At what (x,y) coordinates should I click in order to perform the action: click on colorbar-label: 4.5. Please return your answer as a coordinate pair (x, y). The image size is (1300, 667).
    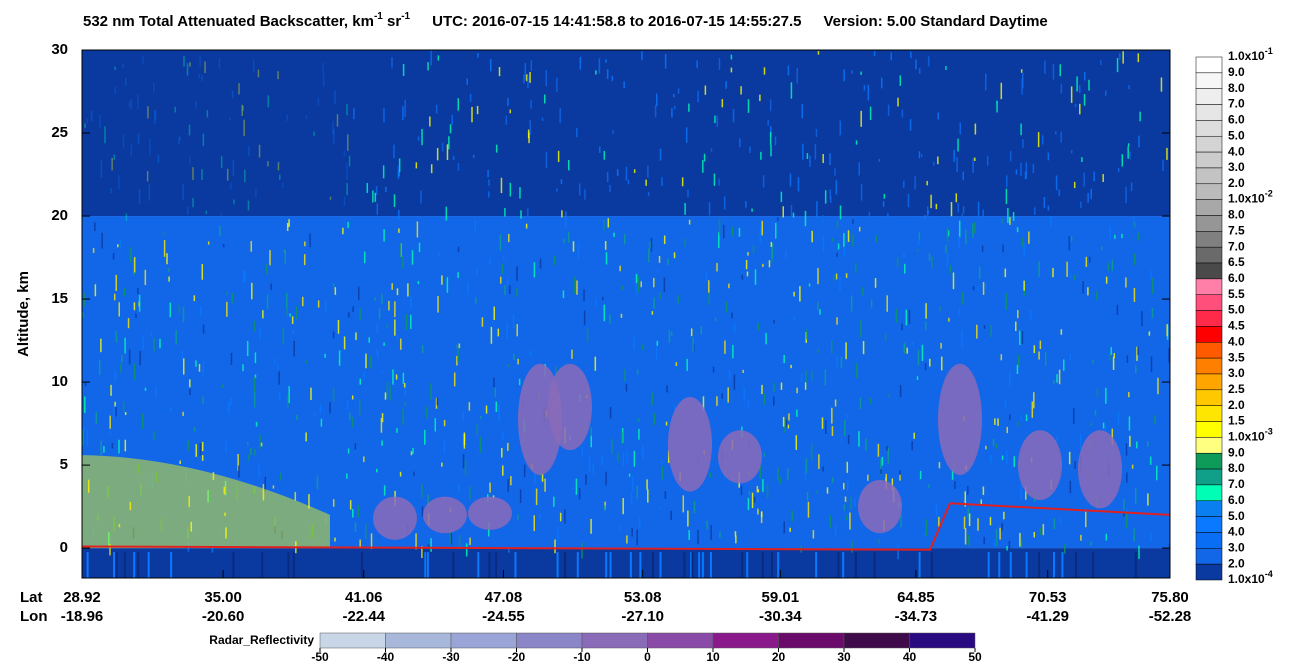
    Looking at the image, I should click on (1236, 326).